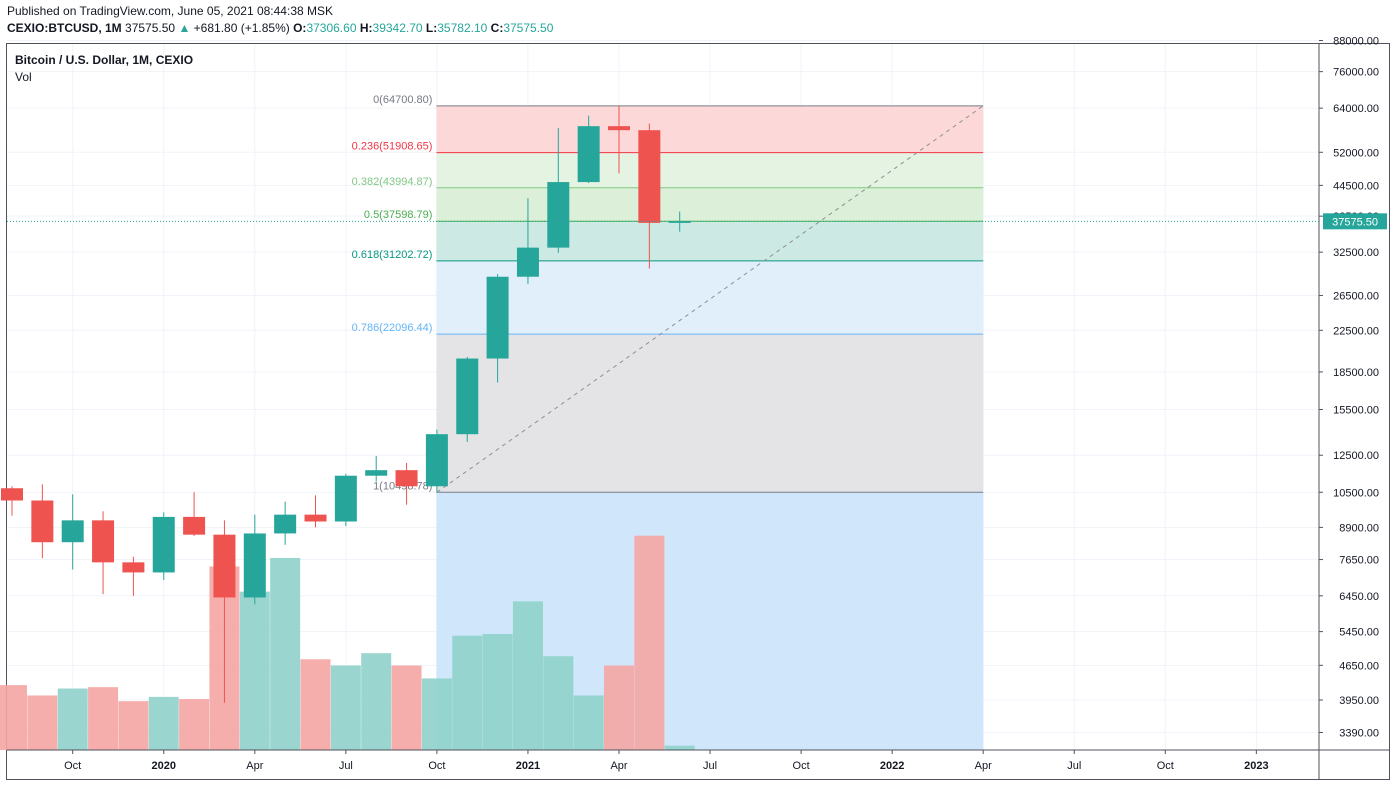 The width and height of the screenshot is (1396, 785). What do you see at coordinates (1359, 597) in the screenshot?
I see `y-tick-label: 6450.00` at bounding box center [1359, 597].